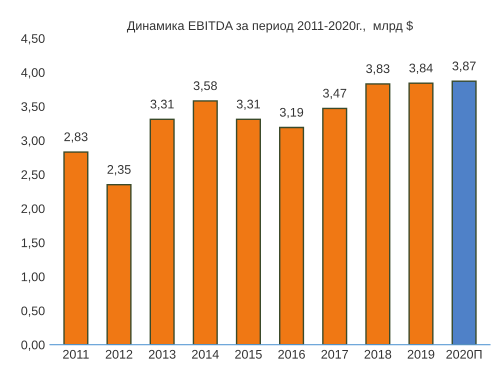 The height and width of the screenshot is (383, 500). I want to click on y-tick-label: 1,50, so click(33, 243).